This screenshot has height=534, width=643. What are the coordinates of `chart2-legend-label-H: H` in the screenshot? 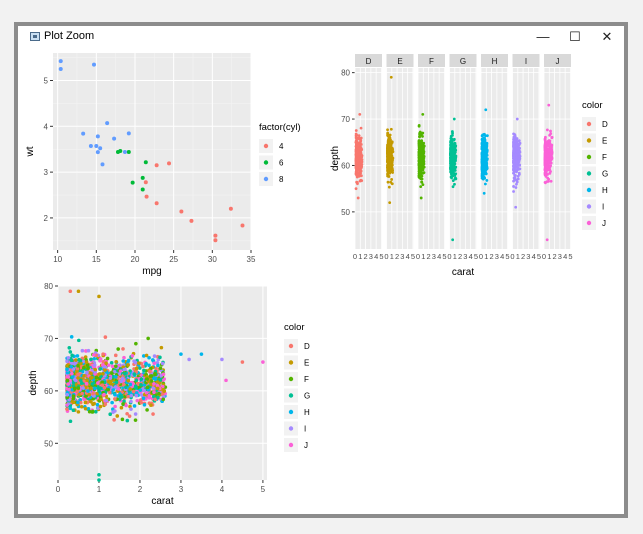 It's located at (605, 190).